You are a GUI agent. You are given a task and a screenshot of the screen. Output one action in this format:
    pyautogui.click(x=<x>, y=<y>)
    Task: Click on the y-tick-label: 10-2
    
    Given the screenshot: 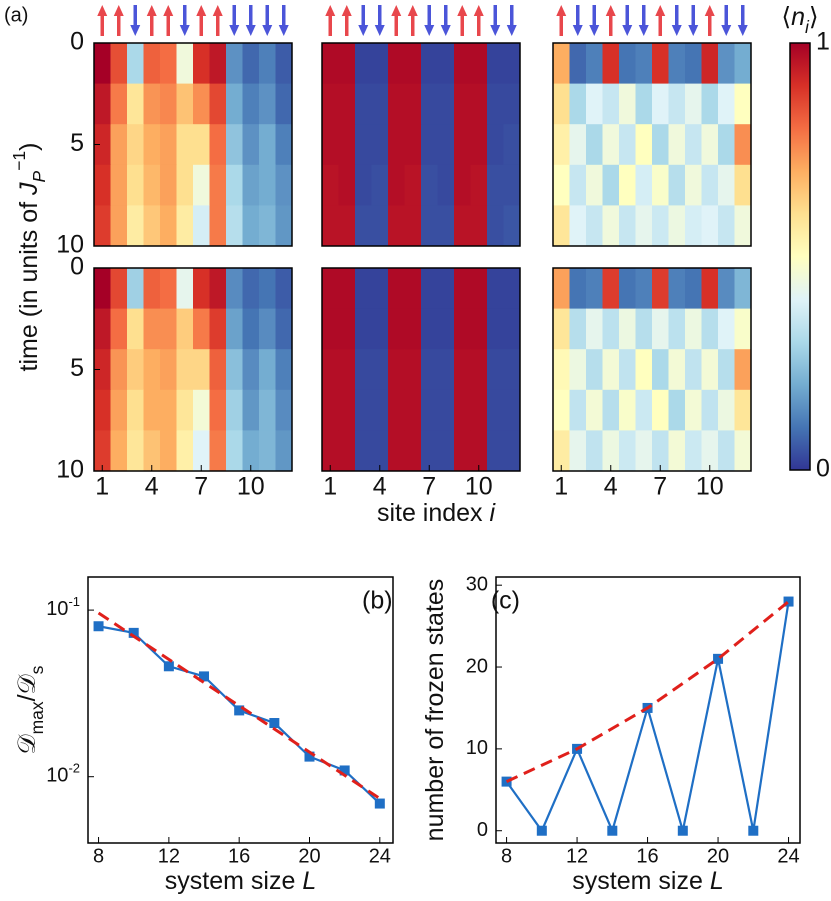 What is the action you would take?
    pyautogui.click(x=63, y=774)
    